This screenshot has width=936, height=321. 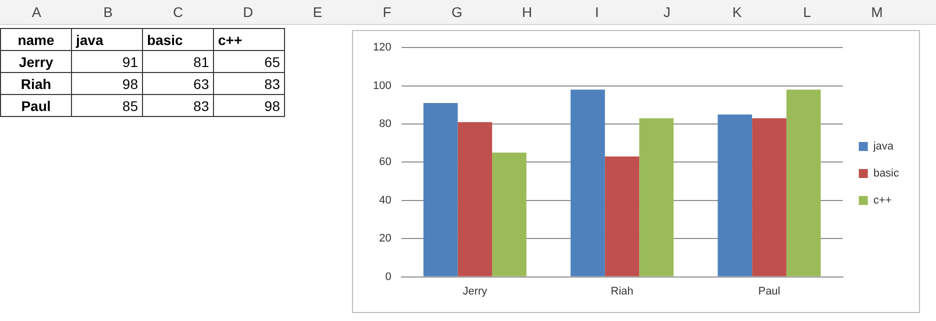 What do you see at coordinates (36, 61) in the screenshot?
I see `text: Jerry` at bounding box center [36, 61].